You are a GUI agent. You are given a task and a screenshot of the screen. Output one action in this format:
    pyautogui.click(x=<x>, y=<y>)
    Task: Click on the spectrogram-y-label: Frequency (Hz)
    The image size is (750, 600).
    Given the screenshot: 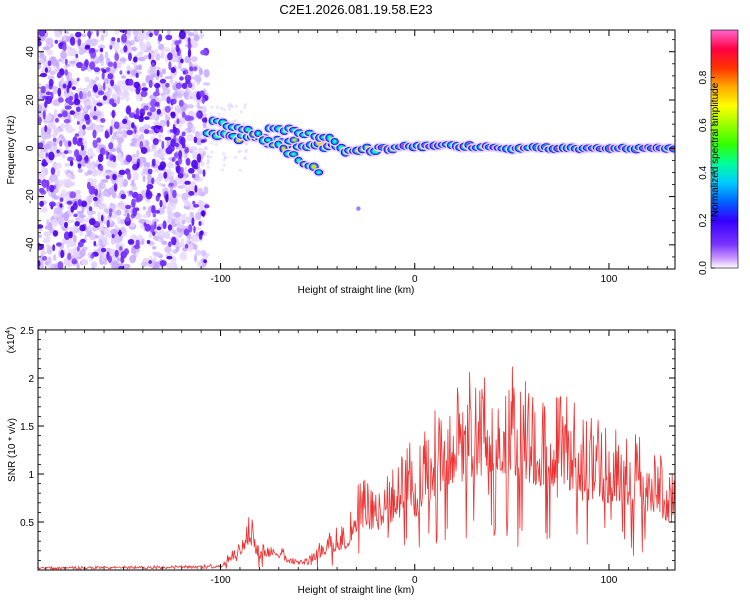 What is the action you would take?
    pyautogui.click(x=11, y=150)
    